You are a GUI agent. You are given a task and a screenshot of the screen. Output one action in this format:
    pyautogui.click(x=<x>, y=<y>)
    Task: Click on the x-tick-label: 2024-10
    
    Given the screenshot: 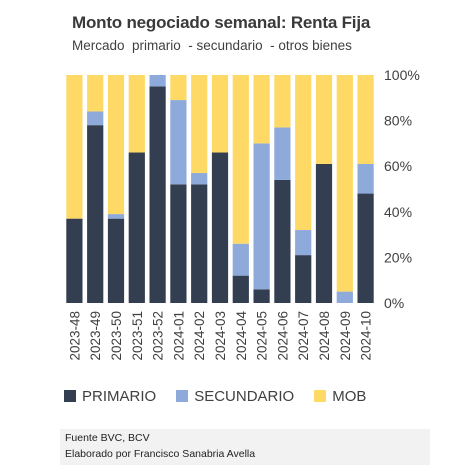 What is the action you would take?
    pyautogui.click(x=366, y=336)
    